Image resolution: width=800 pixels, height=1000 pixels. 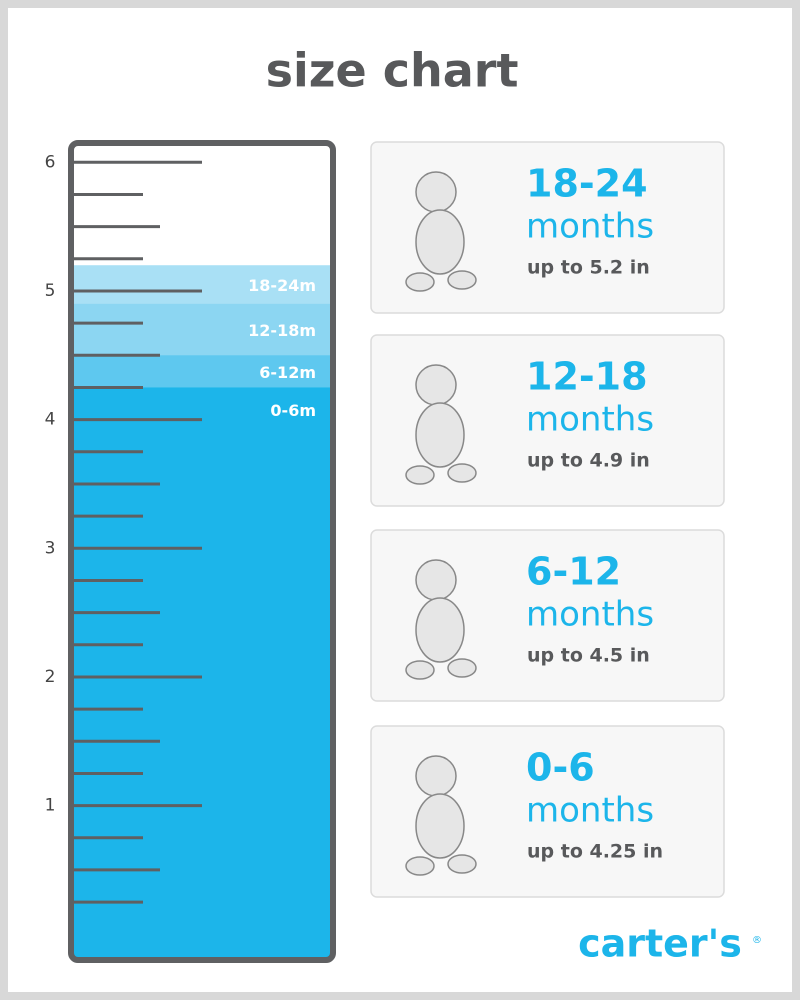 I want to click on tick-label: 2, so click(x=50, y=677).